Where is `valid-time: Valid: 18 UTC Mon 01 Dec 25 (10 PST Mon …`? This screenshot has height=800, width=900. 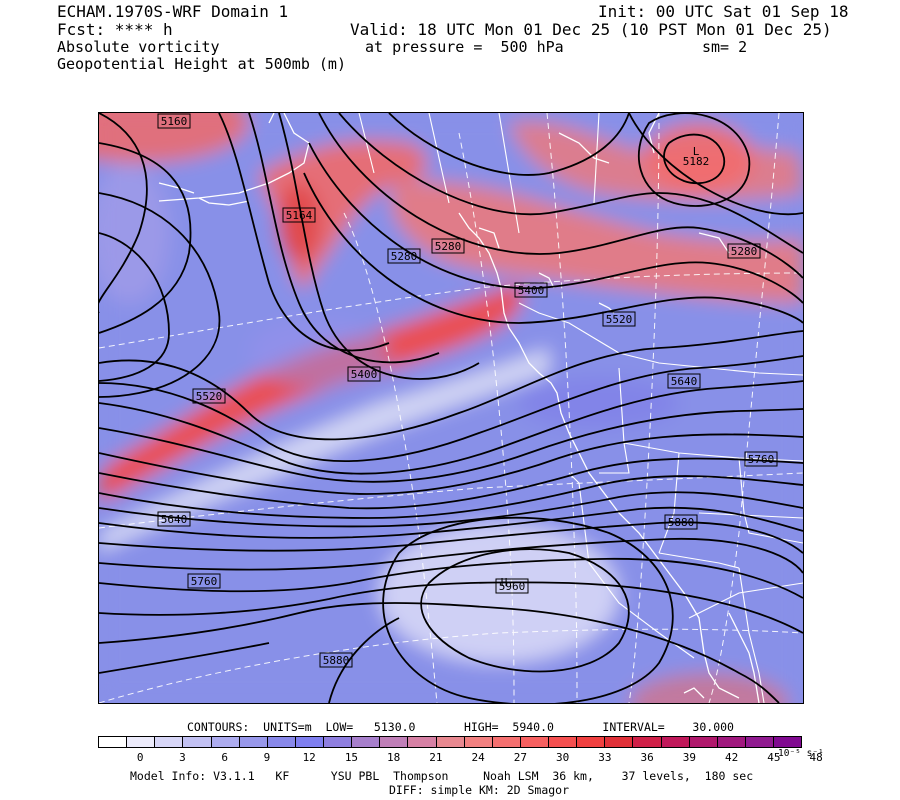 valid-time: Valid: 18 UTC Mon 01 Dec 25 (10 PST Mon … is located at coordinates (591, 29).